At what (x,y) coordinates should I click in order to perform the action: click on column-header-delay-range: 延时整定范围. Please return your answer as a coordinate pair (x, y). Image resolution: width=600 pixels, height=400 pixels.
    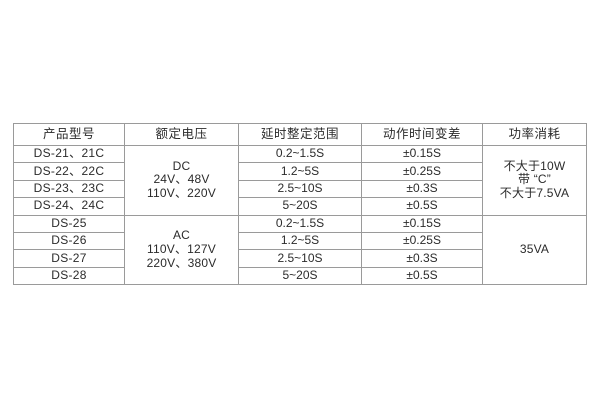
    Looking at the image, I should click on (300, 134).